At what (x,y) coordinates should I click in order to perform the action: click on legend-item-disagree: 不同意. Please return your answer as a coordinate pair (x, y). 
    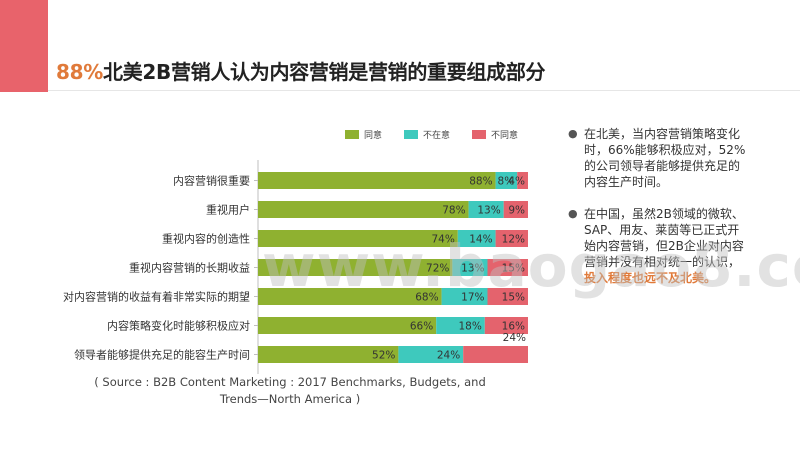
    Looking at the image, I should click on (495, 134).